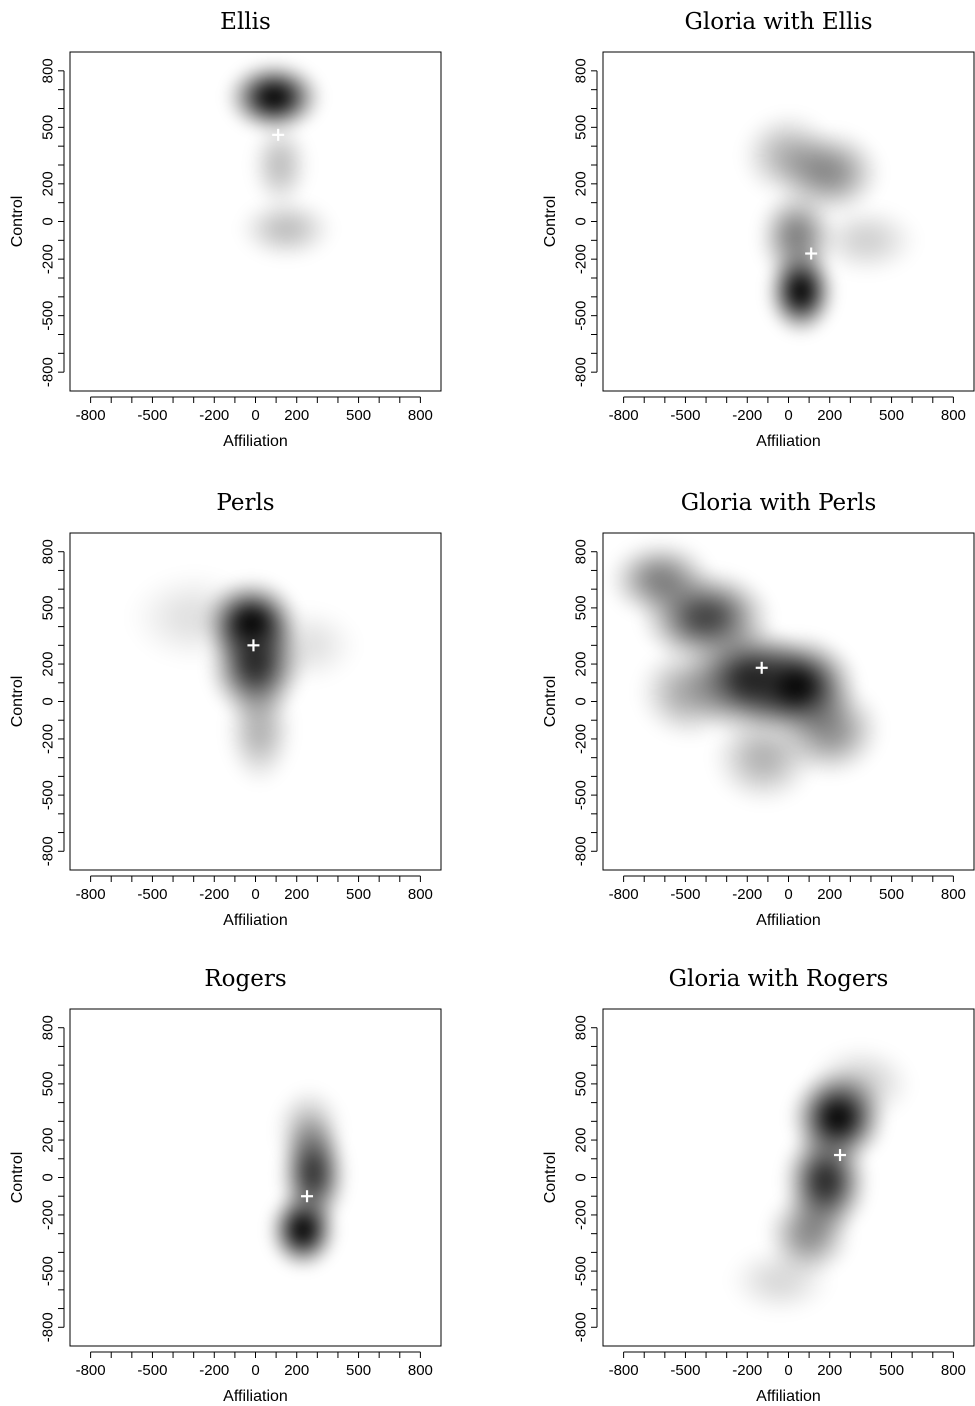 This screenshot has width=975, height=1406. What do you see at coordinates (778, 22) in the screenshot?
I see `panel-title: Gloria with Ellis` at bounding box center [778, 22].